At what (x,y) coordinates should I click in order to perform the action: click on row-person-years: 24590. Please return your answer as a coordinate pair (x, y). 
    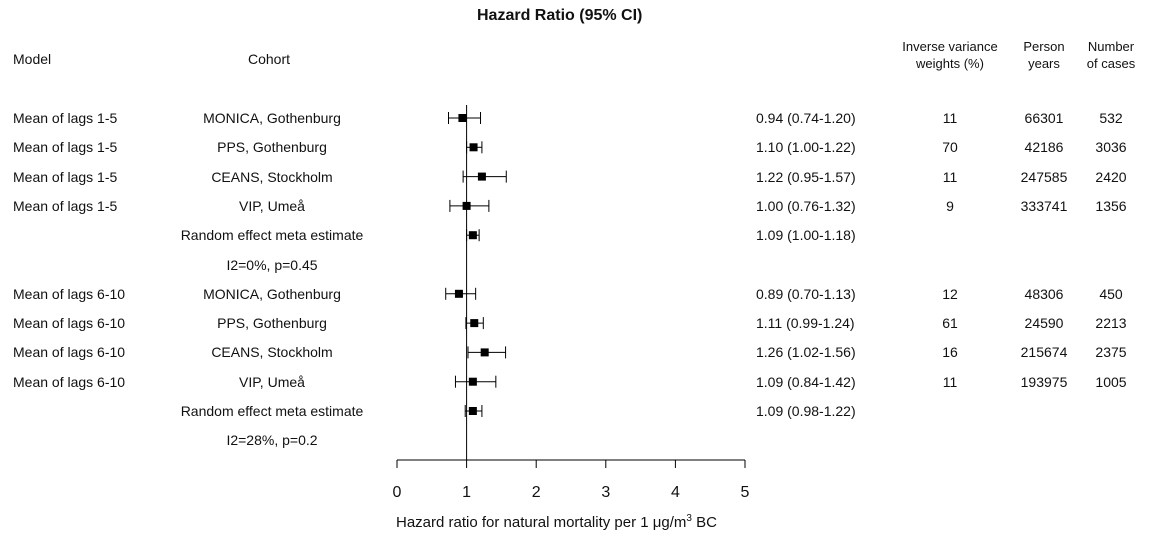
    Looking at the image, I should click on (1044, 323).